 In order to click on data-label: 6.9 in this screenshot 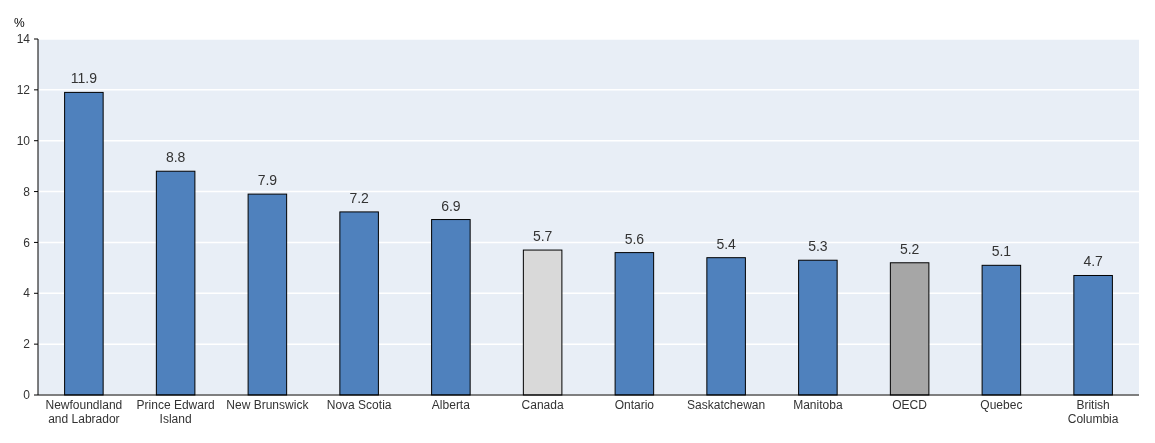, I will do `click(451, 205)`.